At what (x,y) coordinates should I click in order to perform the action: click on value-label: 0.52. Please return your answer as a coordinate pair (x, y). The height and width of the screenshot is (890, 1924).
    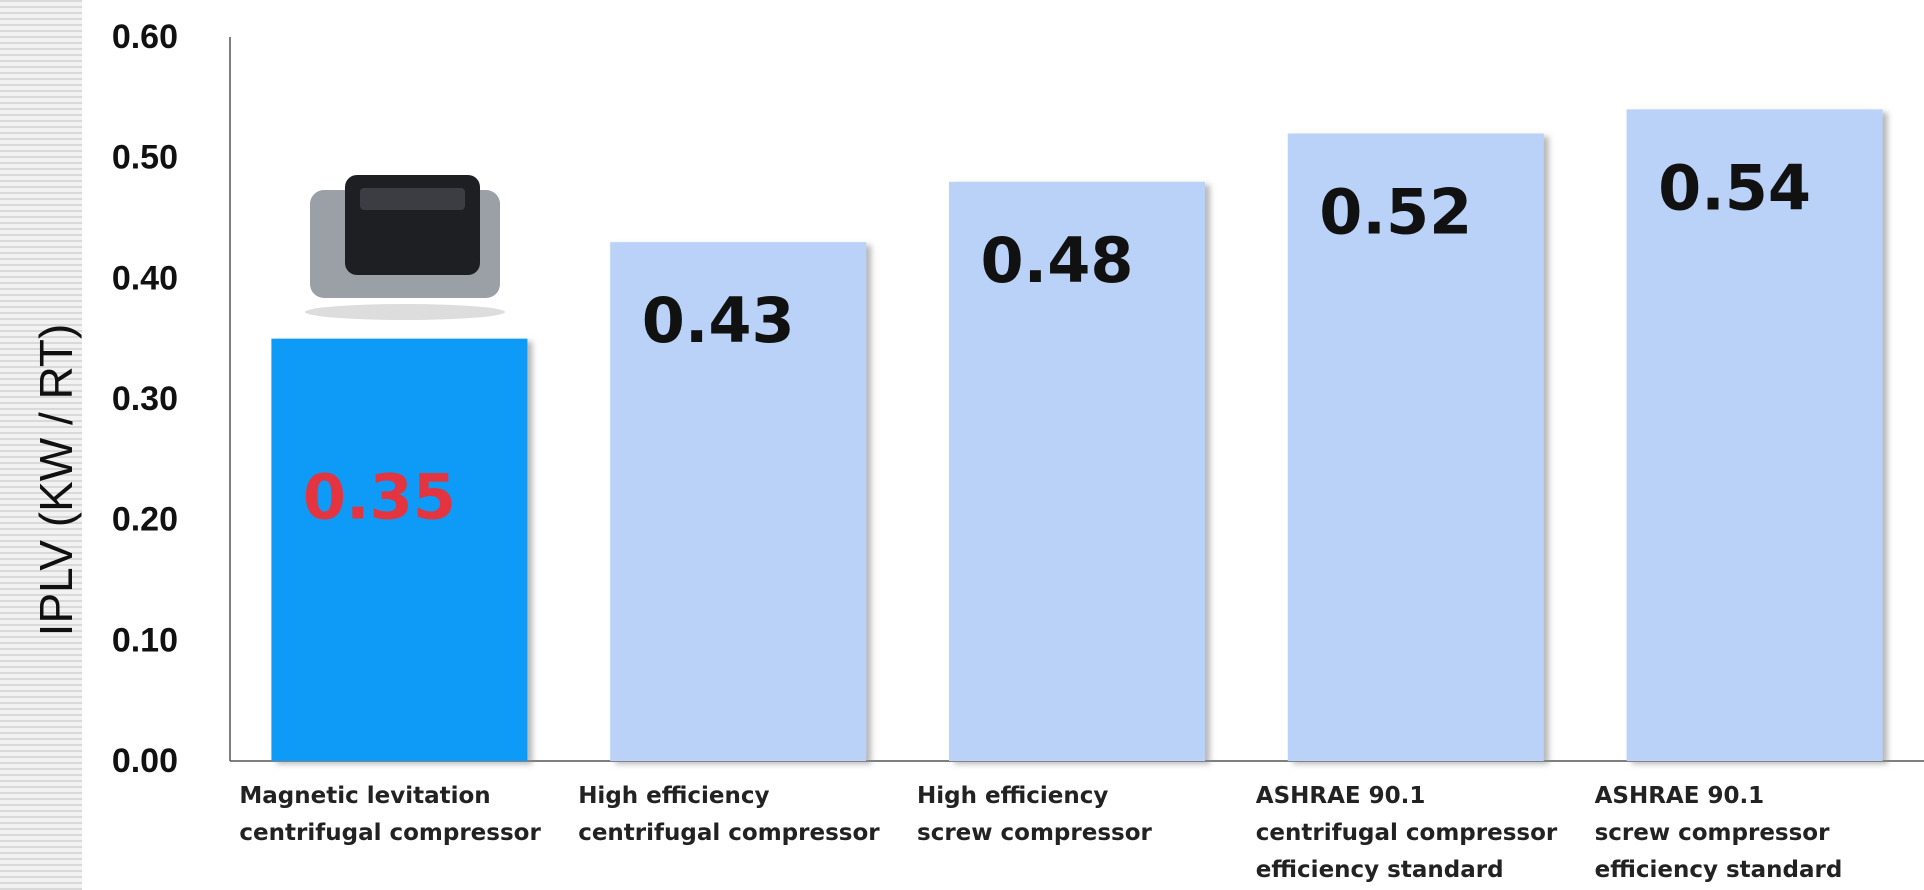
    Looking at the image, I should click on (1395, 212).